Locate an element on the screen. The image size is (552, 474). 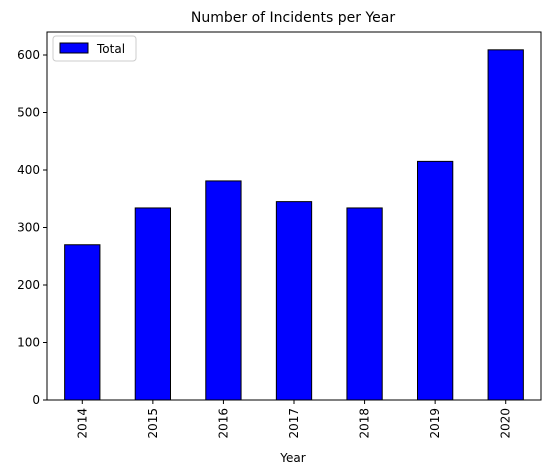
y-tick-label-200: 200 is located at coordinates (28, 285).